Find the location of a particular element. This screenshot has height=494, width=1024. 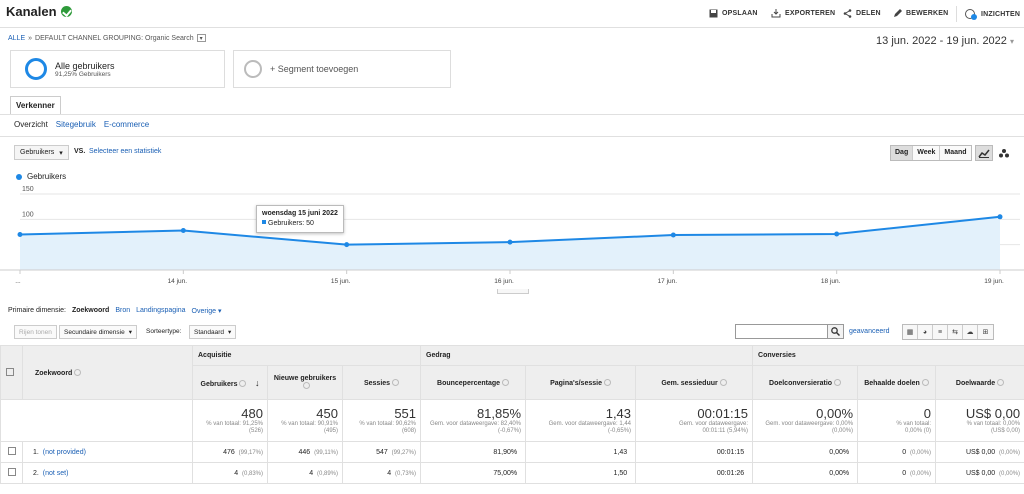

save-icon is located at coordinates (713, 13).